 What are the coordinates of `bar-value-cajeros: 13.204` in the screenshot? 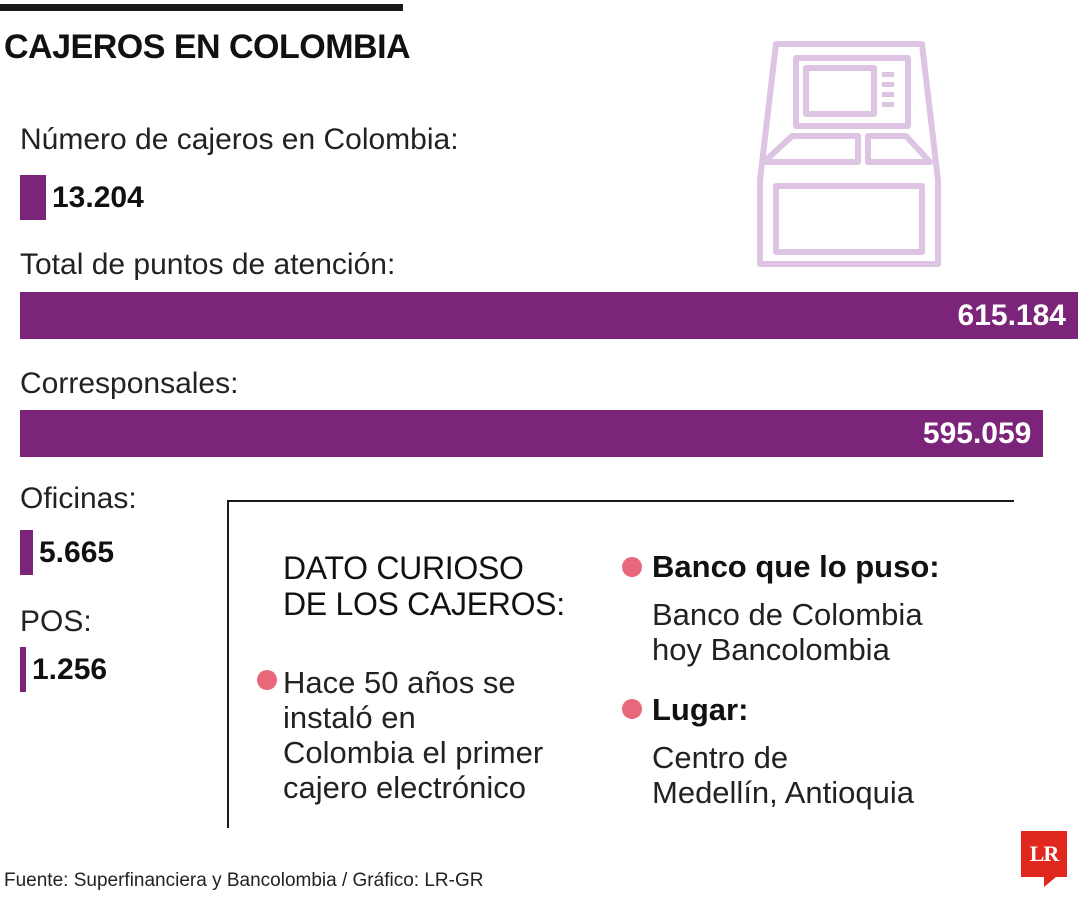 It's located at (98, 197).